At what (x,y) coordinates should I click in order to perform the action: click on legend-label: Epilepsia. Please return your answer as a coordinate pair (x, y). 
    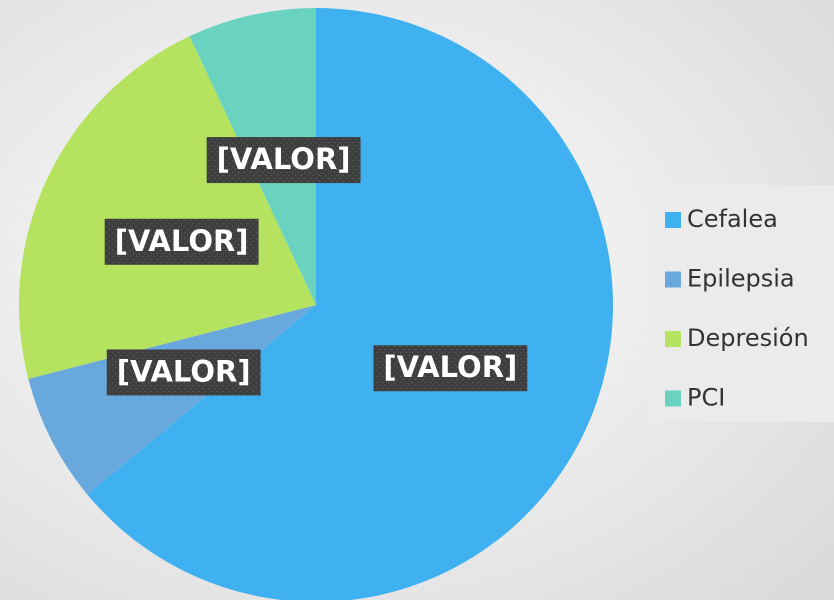
    Looking at the image, I should click on (741, 279).